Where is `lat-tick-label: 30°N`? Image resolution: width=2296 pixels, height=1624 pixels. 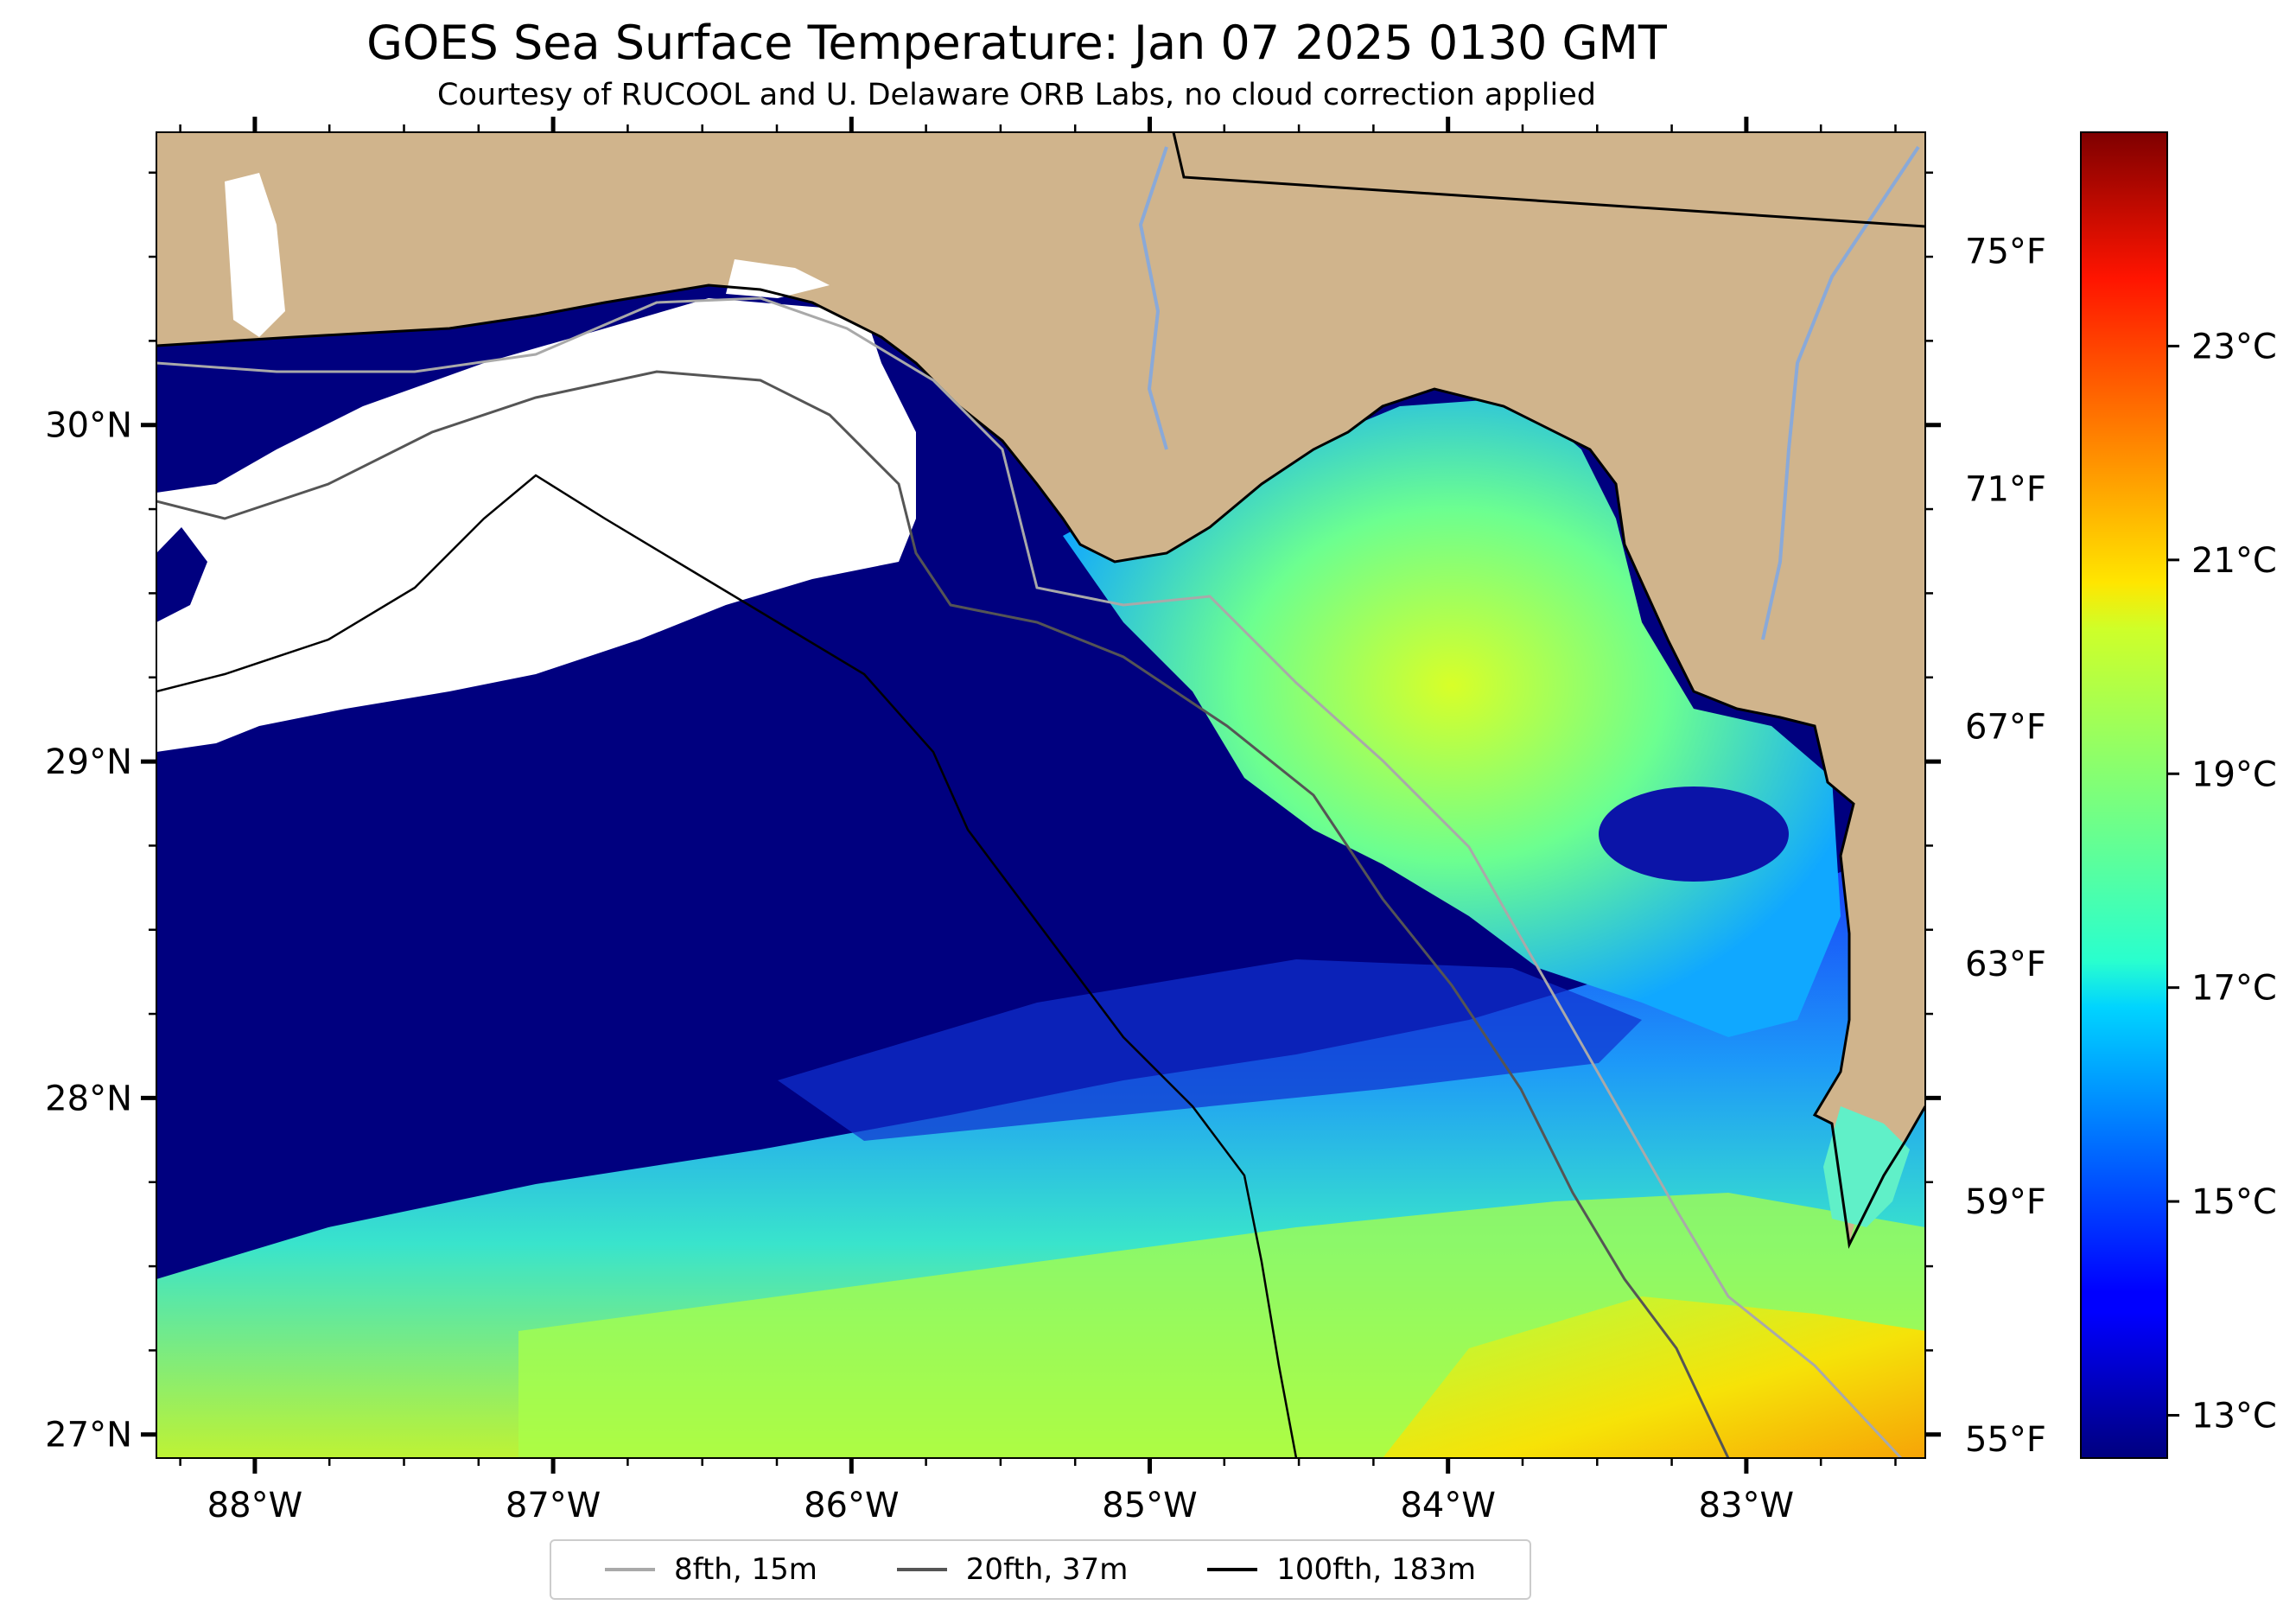 lat-tick-label: 30°N is located at coordinates (88, 426).